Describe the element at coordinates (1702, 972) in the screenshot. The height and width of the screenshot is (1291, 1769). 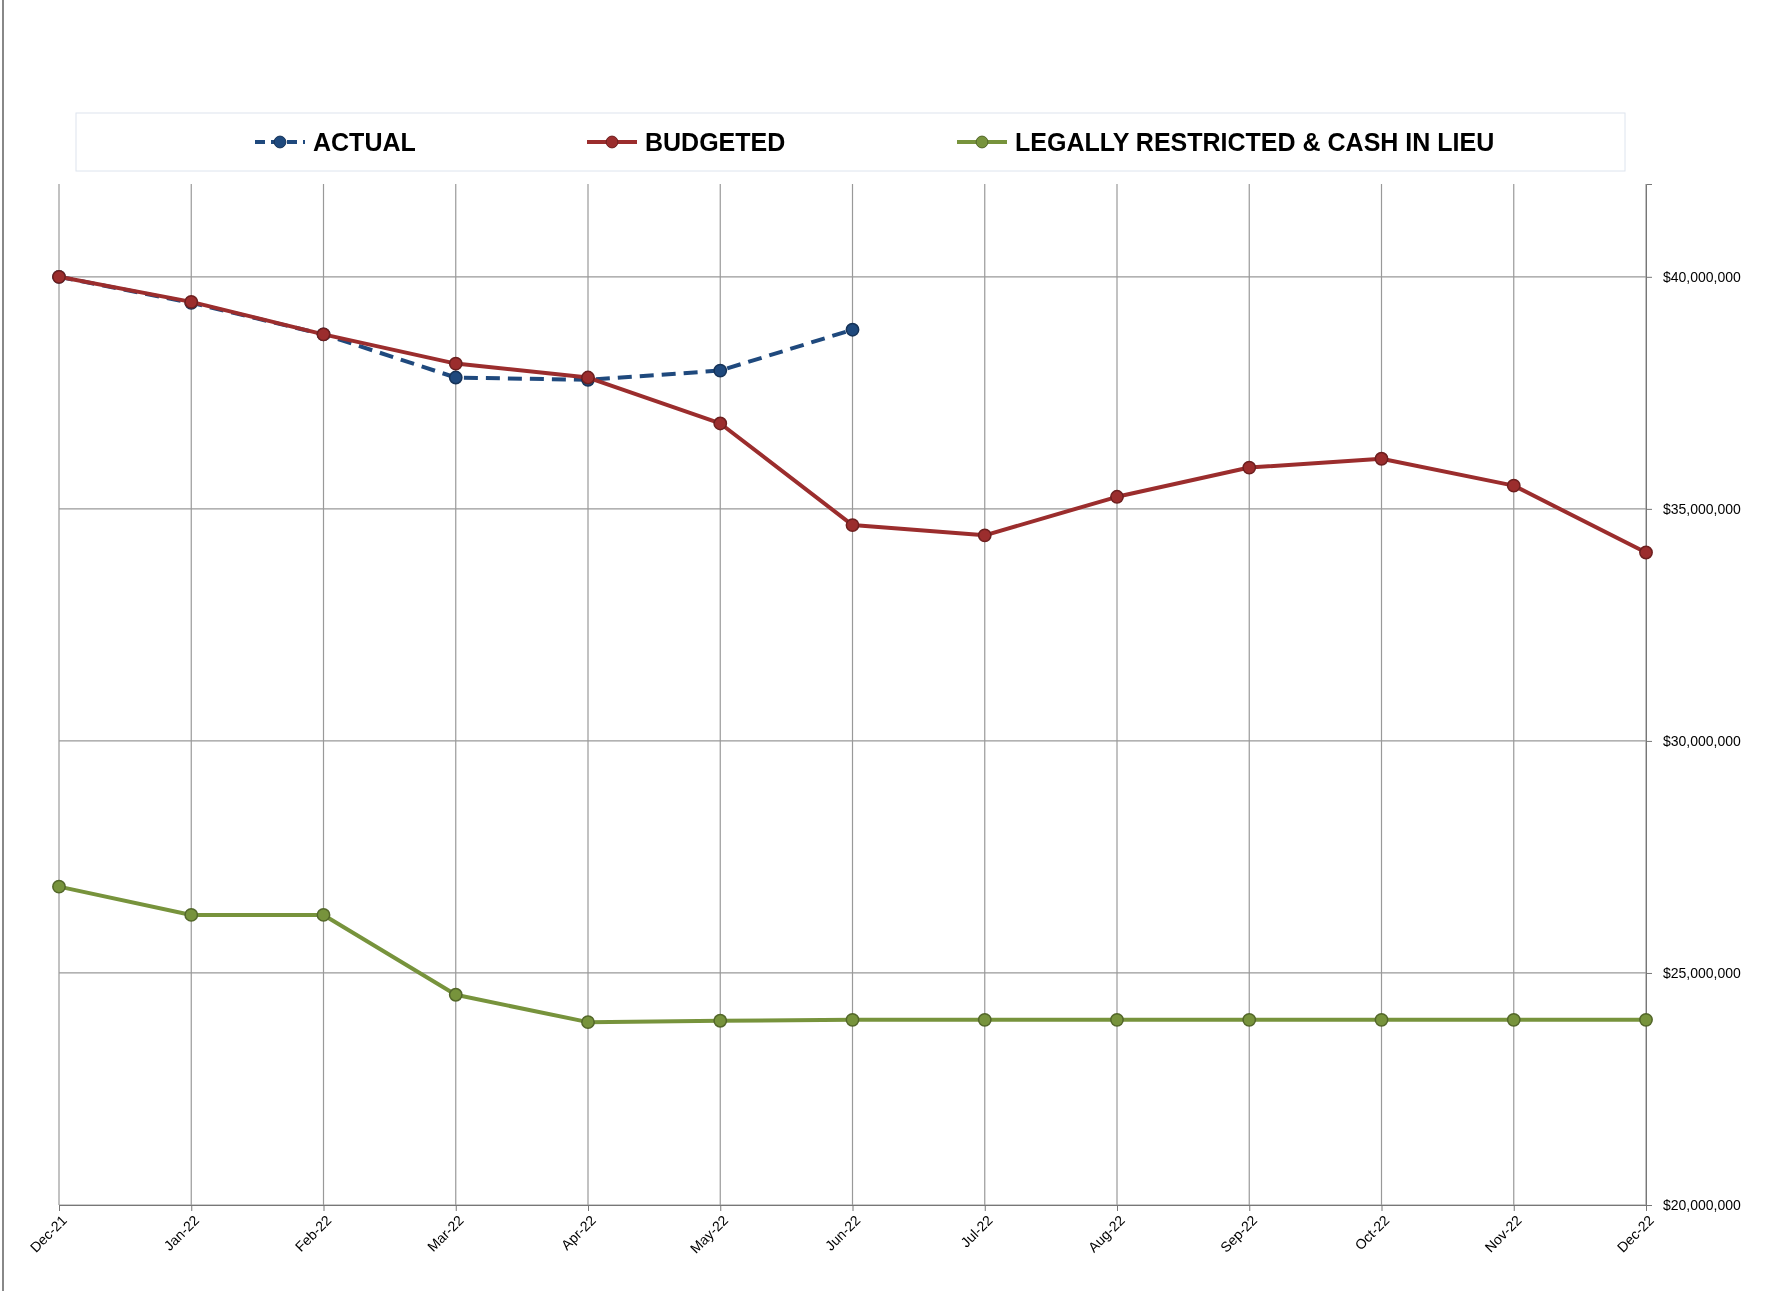
I see `y-tick-label: $25,000,000` at that location.